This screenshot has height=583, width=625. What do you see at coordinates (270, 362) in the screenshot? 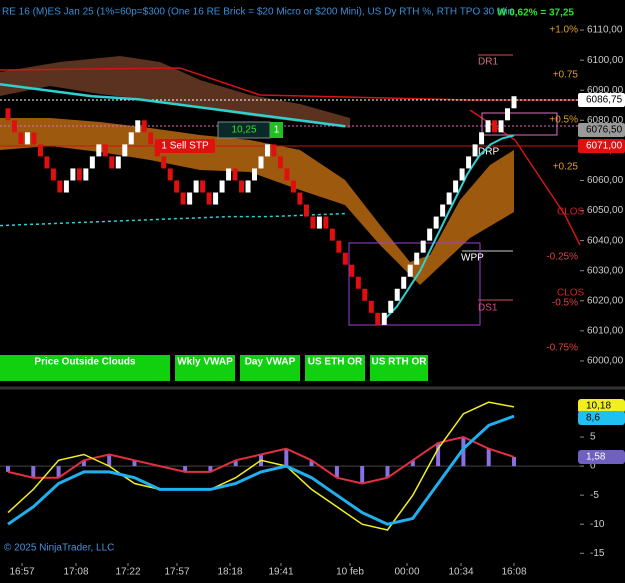
I see `toolbar-button-label: Day VWAP` at bounding box center [270, 362].